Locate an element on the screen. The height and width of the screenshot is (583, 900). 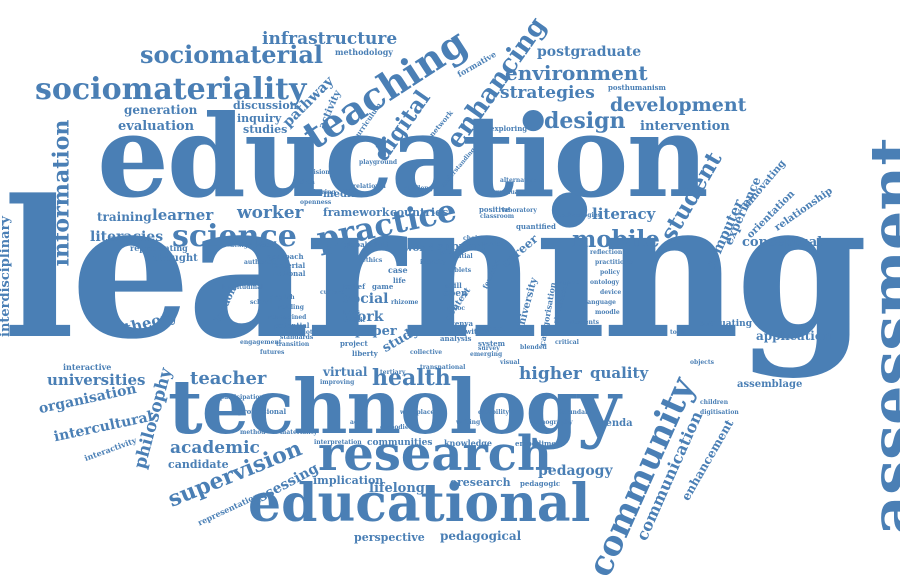
word-playground: playground is located at coordinates (378, 162).